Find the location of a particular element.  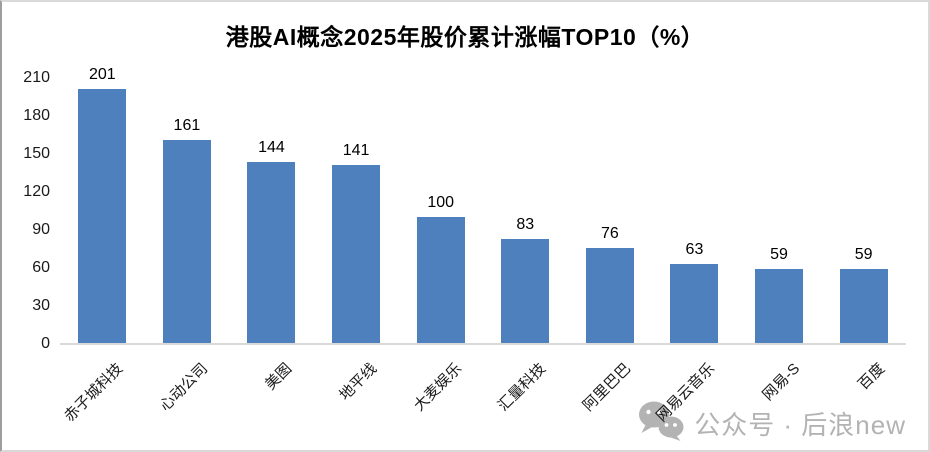

y-tick-label: 90 is located at coordinates (41, 229).